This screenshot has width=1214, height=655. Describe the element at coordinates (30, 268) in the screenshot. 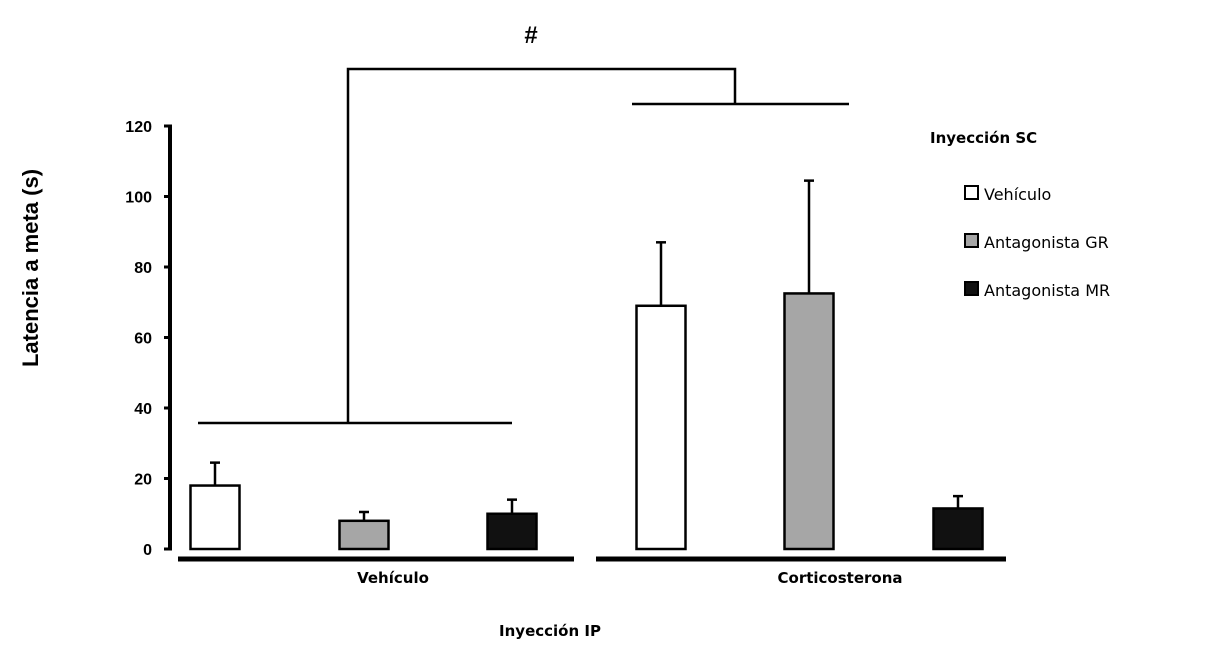

I see `y-axis-label: Latencia a meta (s)` at that location.